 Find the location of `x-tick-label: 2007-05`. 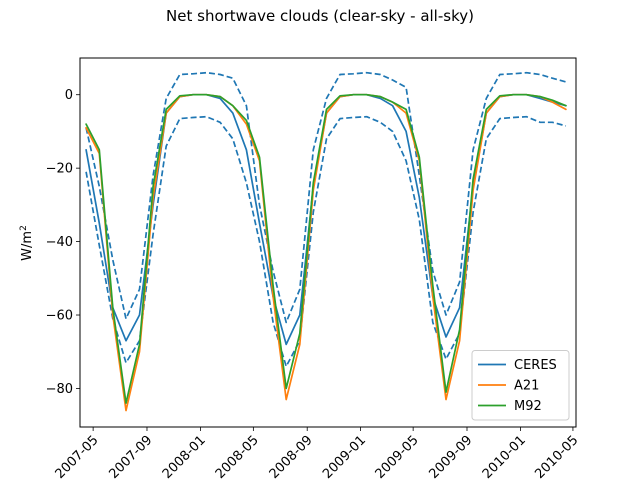

x-tick-label: 2007-05 is located at coordinates (77, 456).